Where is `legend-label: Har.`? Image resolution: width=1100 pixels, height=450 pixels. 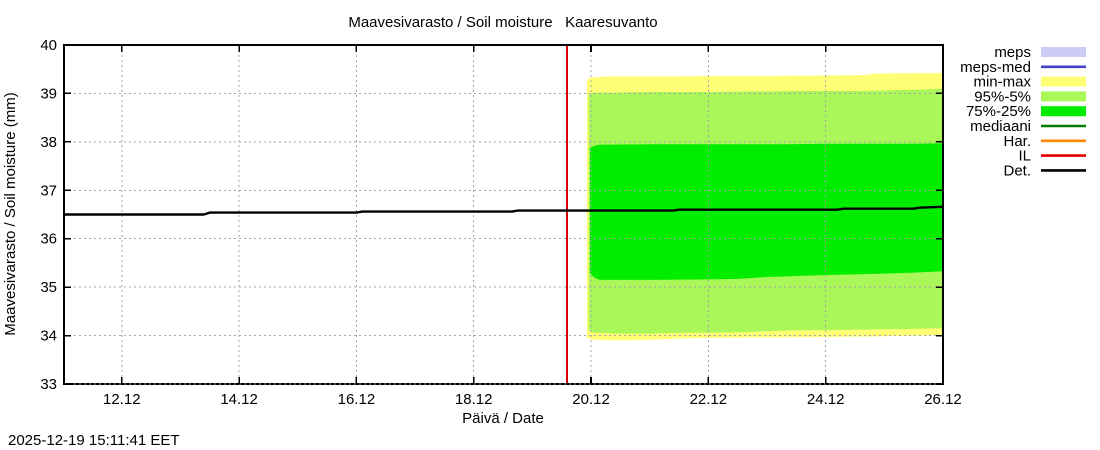 legend-label: Har. is located at coordinates (1017, 141).